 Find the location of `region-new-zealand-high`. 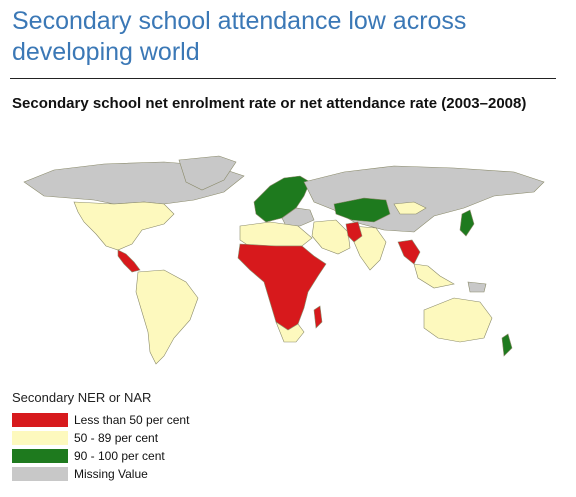

region-new-zealand-high is located at coordinates (507, 345).